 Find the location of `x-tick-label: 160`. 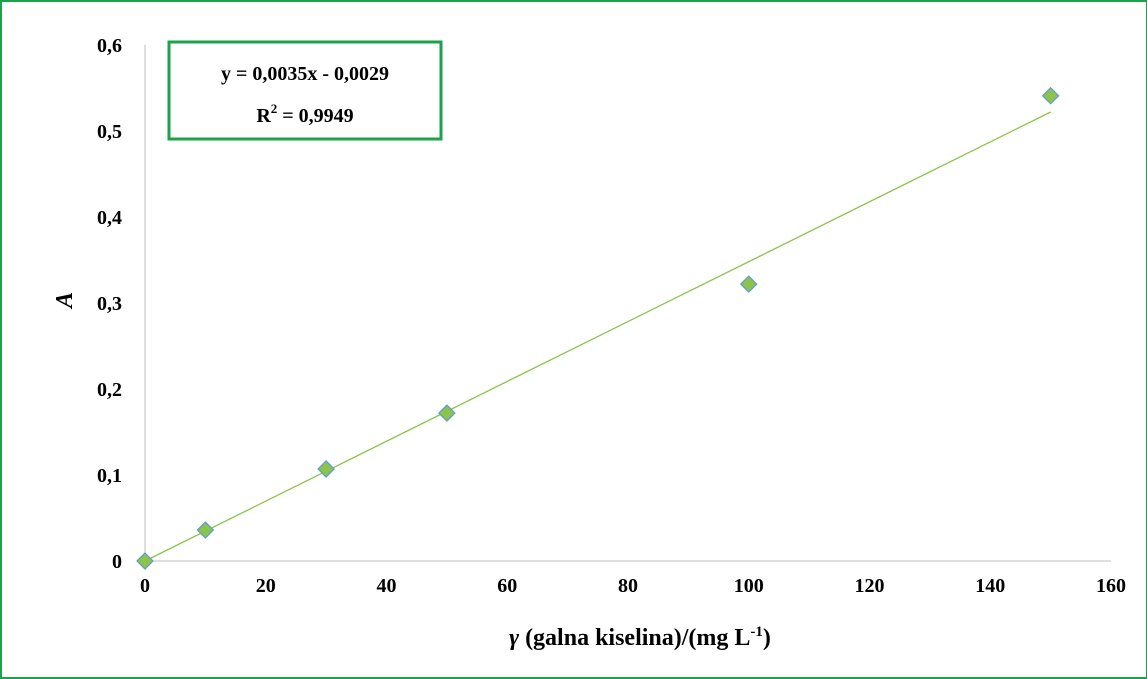

x-tick-label: 160 is located at coordinates (1111, 586).